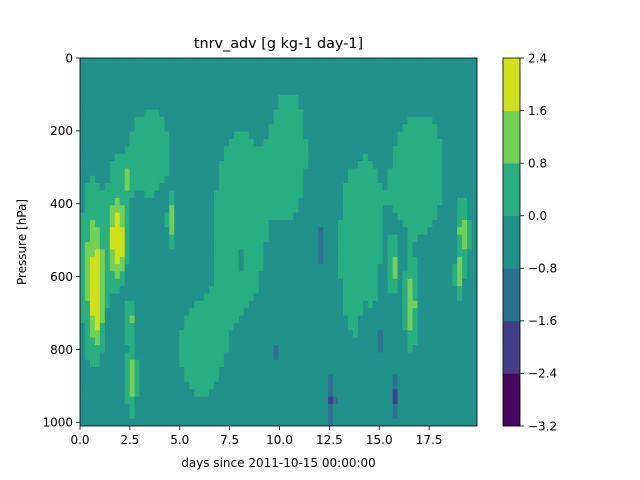  What do you see at coordinates (511, 242) in the screenshot?
I see `colorbar-frame` at bounding box center [511, 242].